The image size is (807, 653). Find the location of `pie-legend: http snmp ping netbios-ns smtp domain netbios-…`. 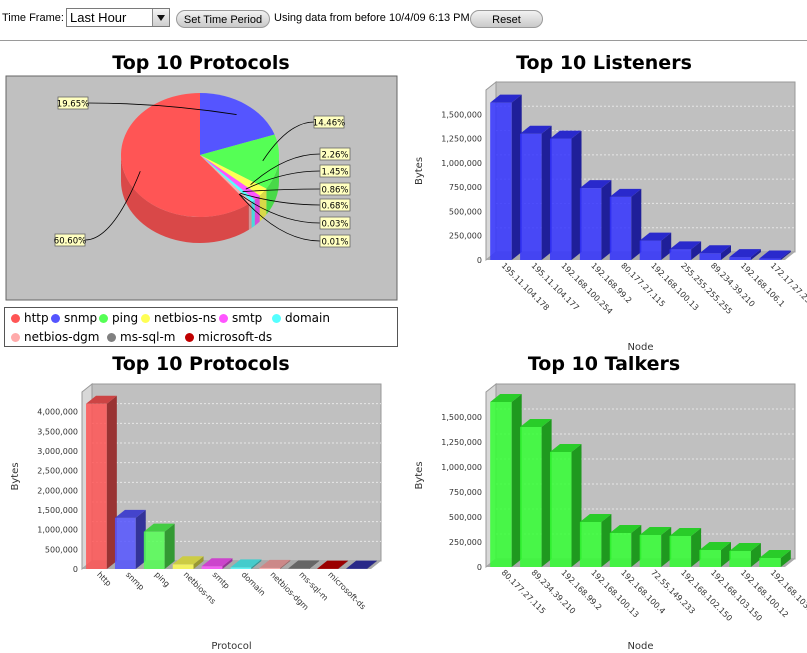

pie-legend: http snmp ping netbios-ns smtp domain netbios-… is located at coordinates (201, 327).